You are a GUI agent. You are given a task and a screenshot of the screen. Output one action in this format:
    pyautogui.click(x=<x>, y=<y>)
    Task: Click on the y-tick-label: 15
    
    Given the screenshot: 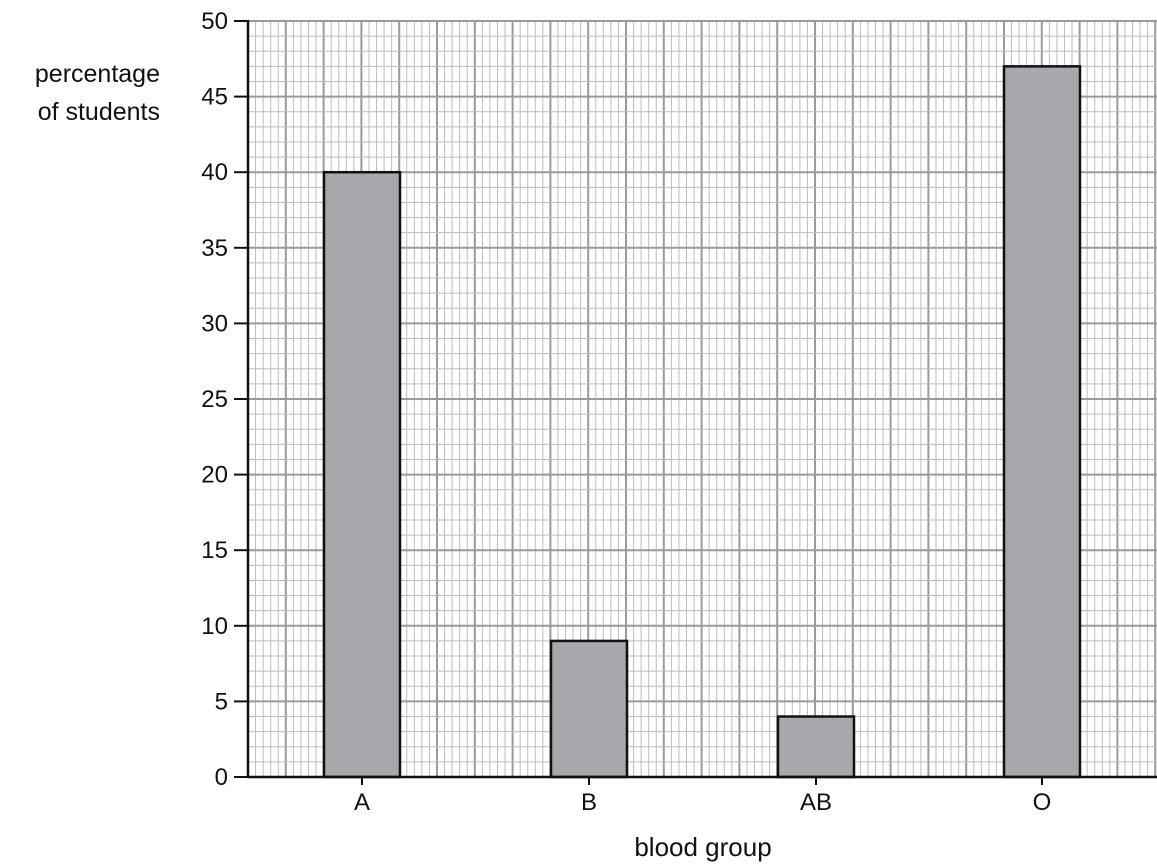 What is the action you would take?
    pyautogui.click(x=214, y=550)
    